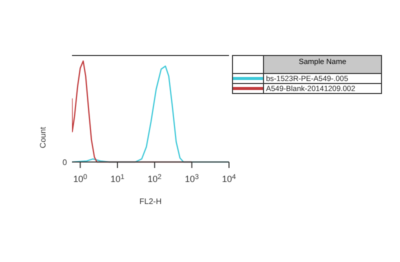  What do you see at coordinates (155, 179) in the screenshot?
I see `x-tick-label: 10$^{2}$` at bounding box center [155, 179].